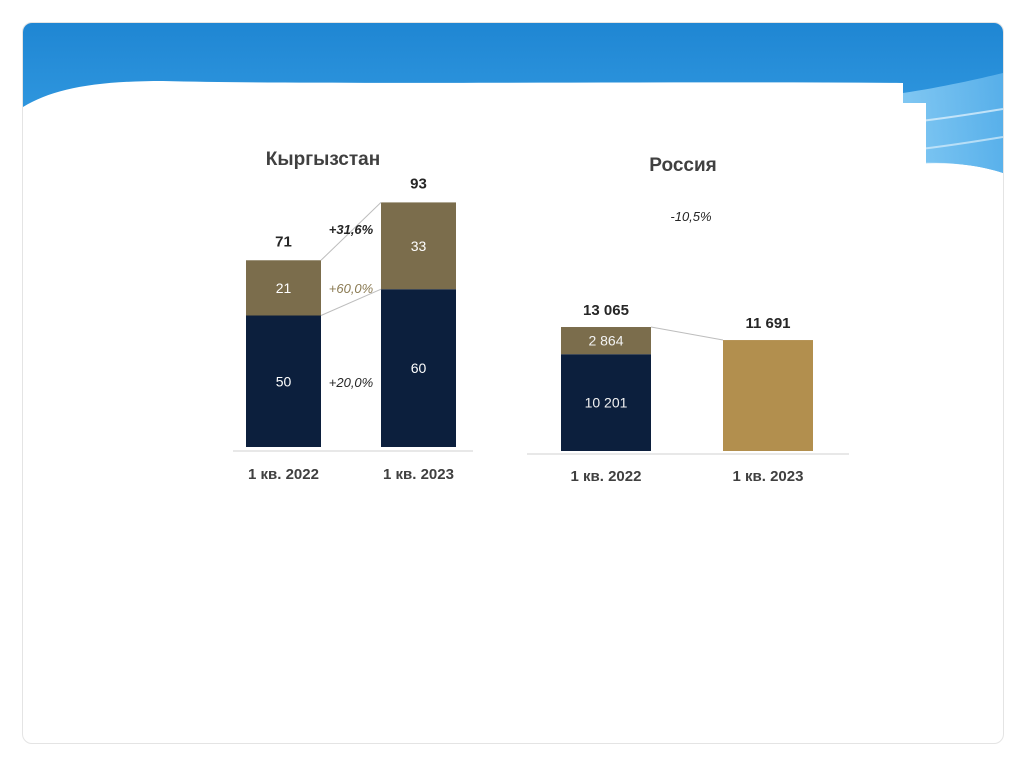  Describe the element at coordinates (351, 288) in the screenshot. I see `change-kg-top: +60,0%` at that location.